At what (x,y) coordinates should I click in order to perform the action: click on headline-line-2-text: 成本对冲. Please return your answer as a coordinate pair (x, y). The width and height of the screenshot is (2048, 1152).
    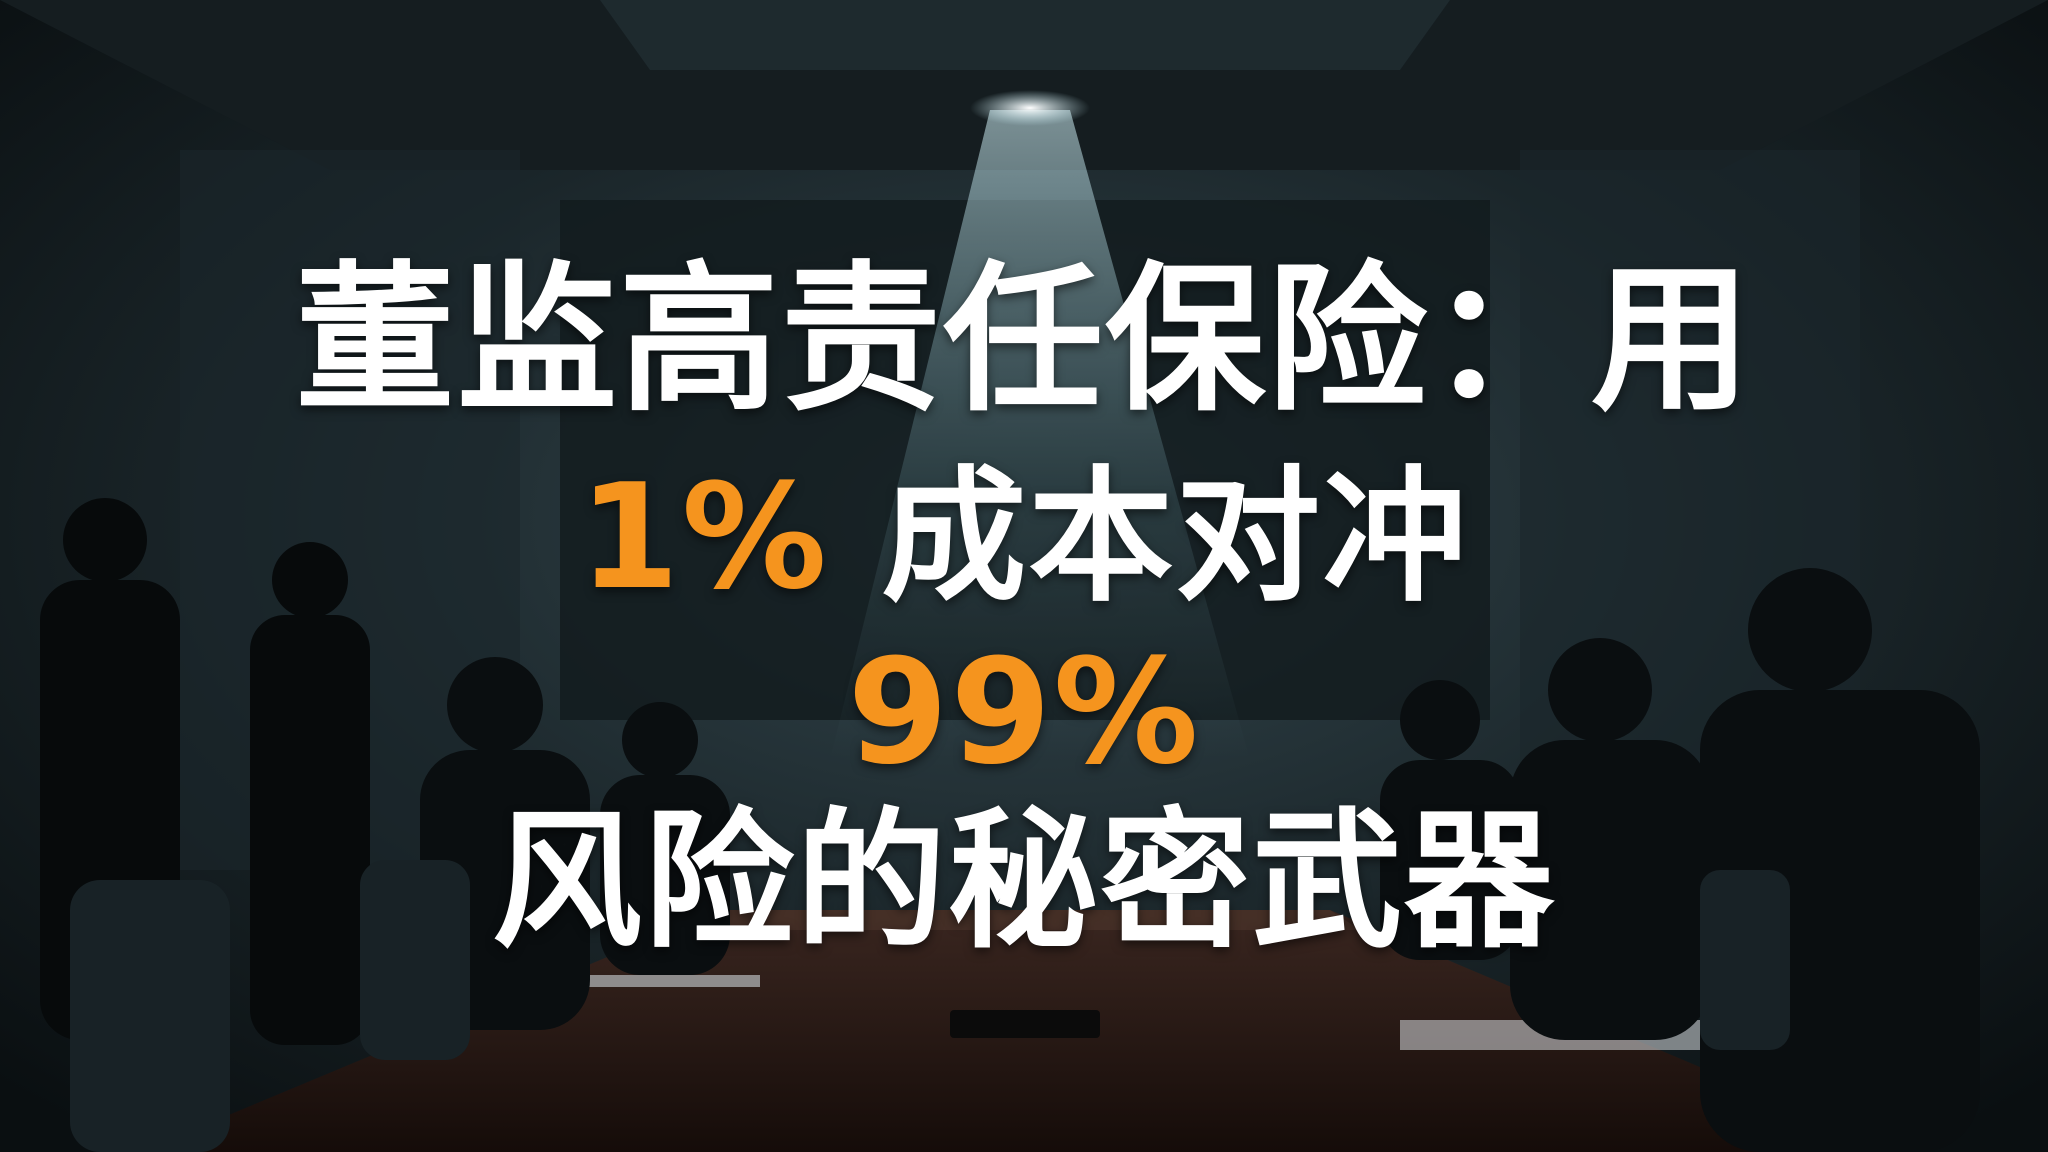
    Looking at the image, I should click on (1149, 537).